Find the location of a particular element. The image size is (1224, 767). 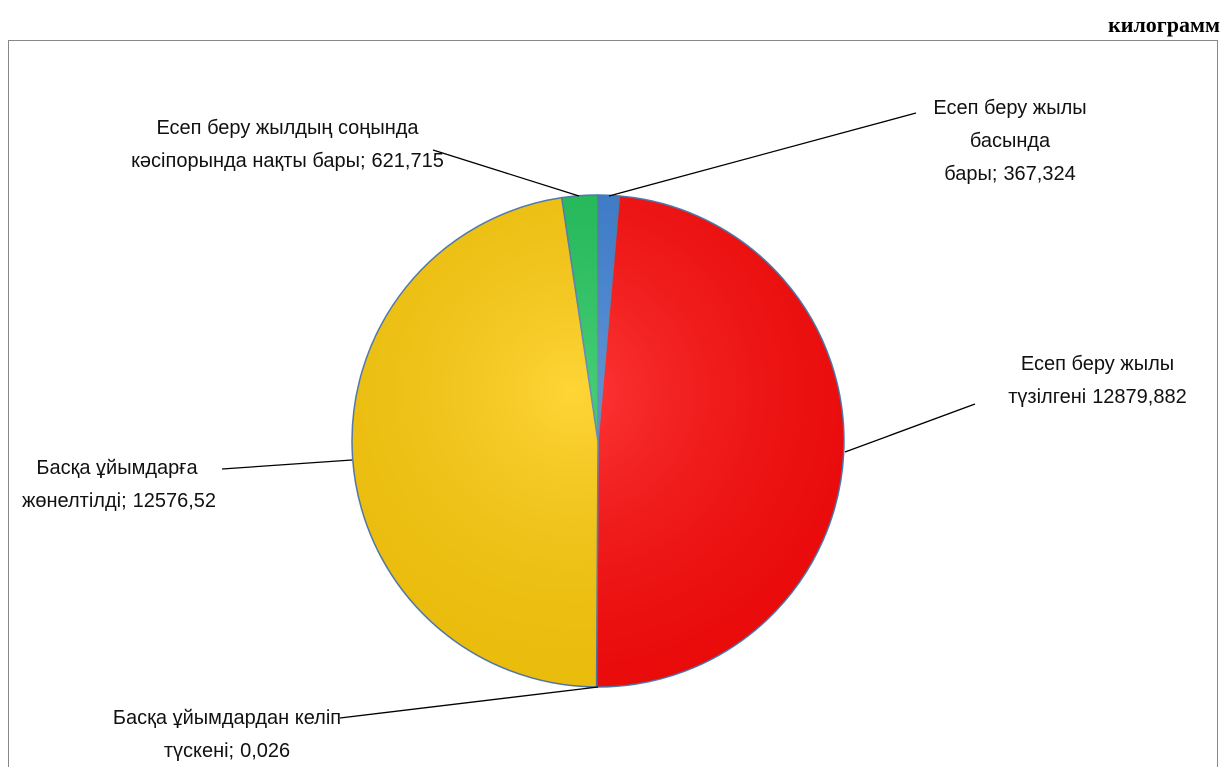

label-value: 621,715 is located at coordinates (407, 161).